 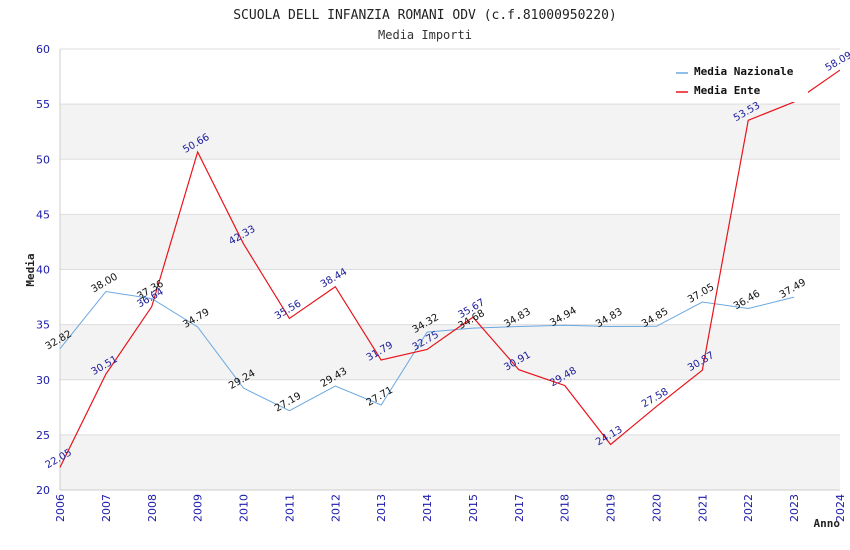 I want to click on y-tick-label: 50, so click(x=43, y=159).